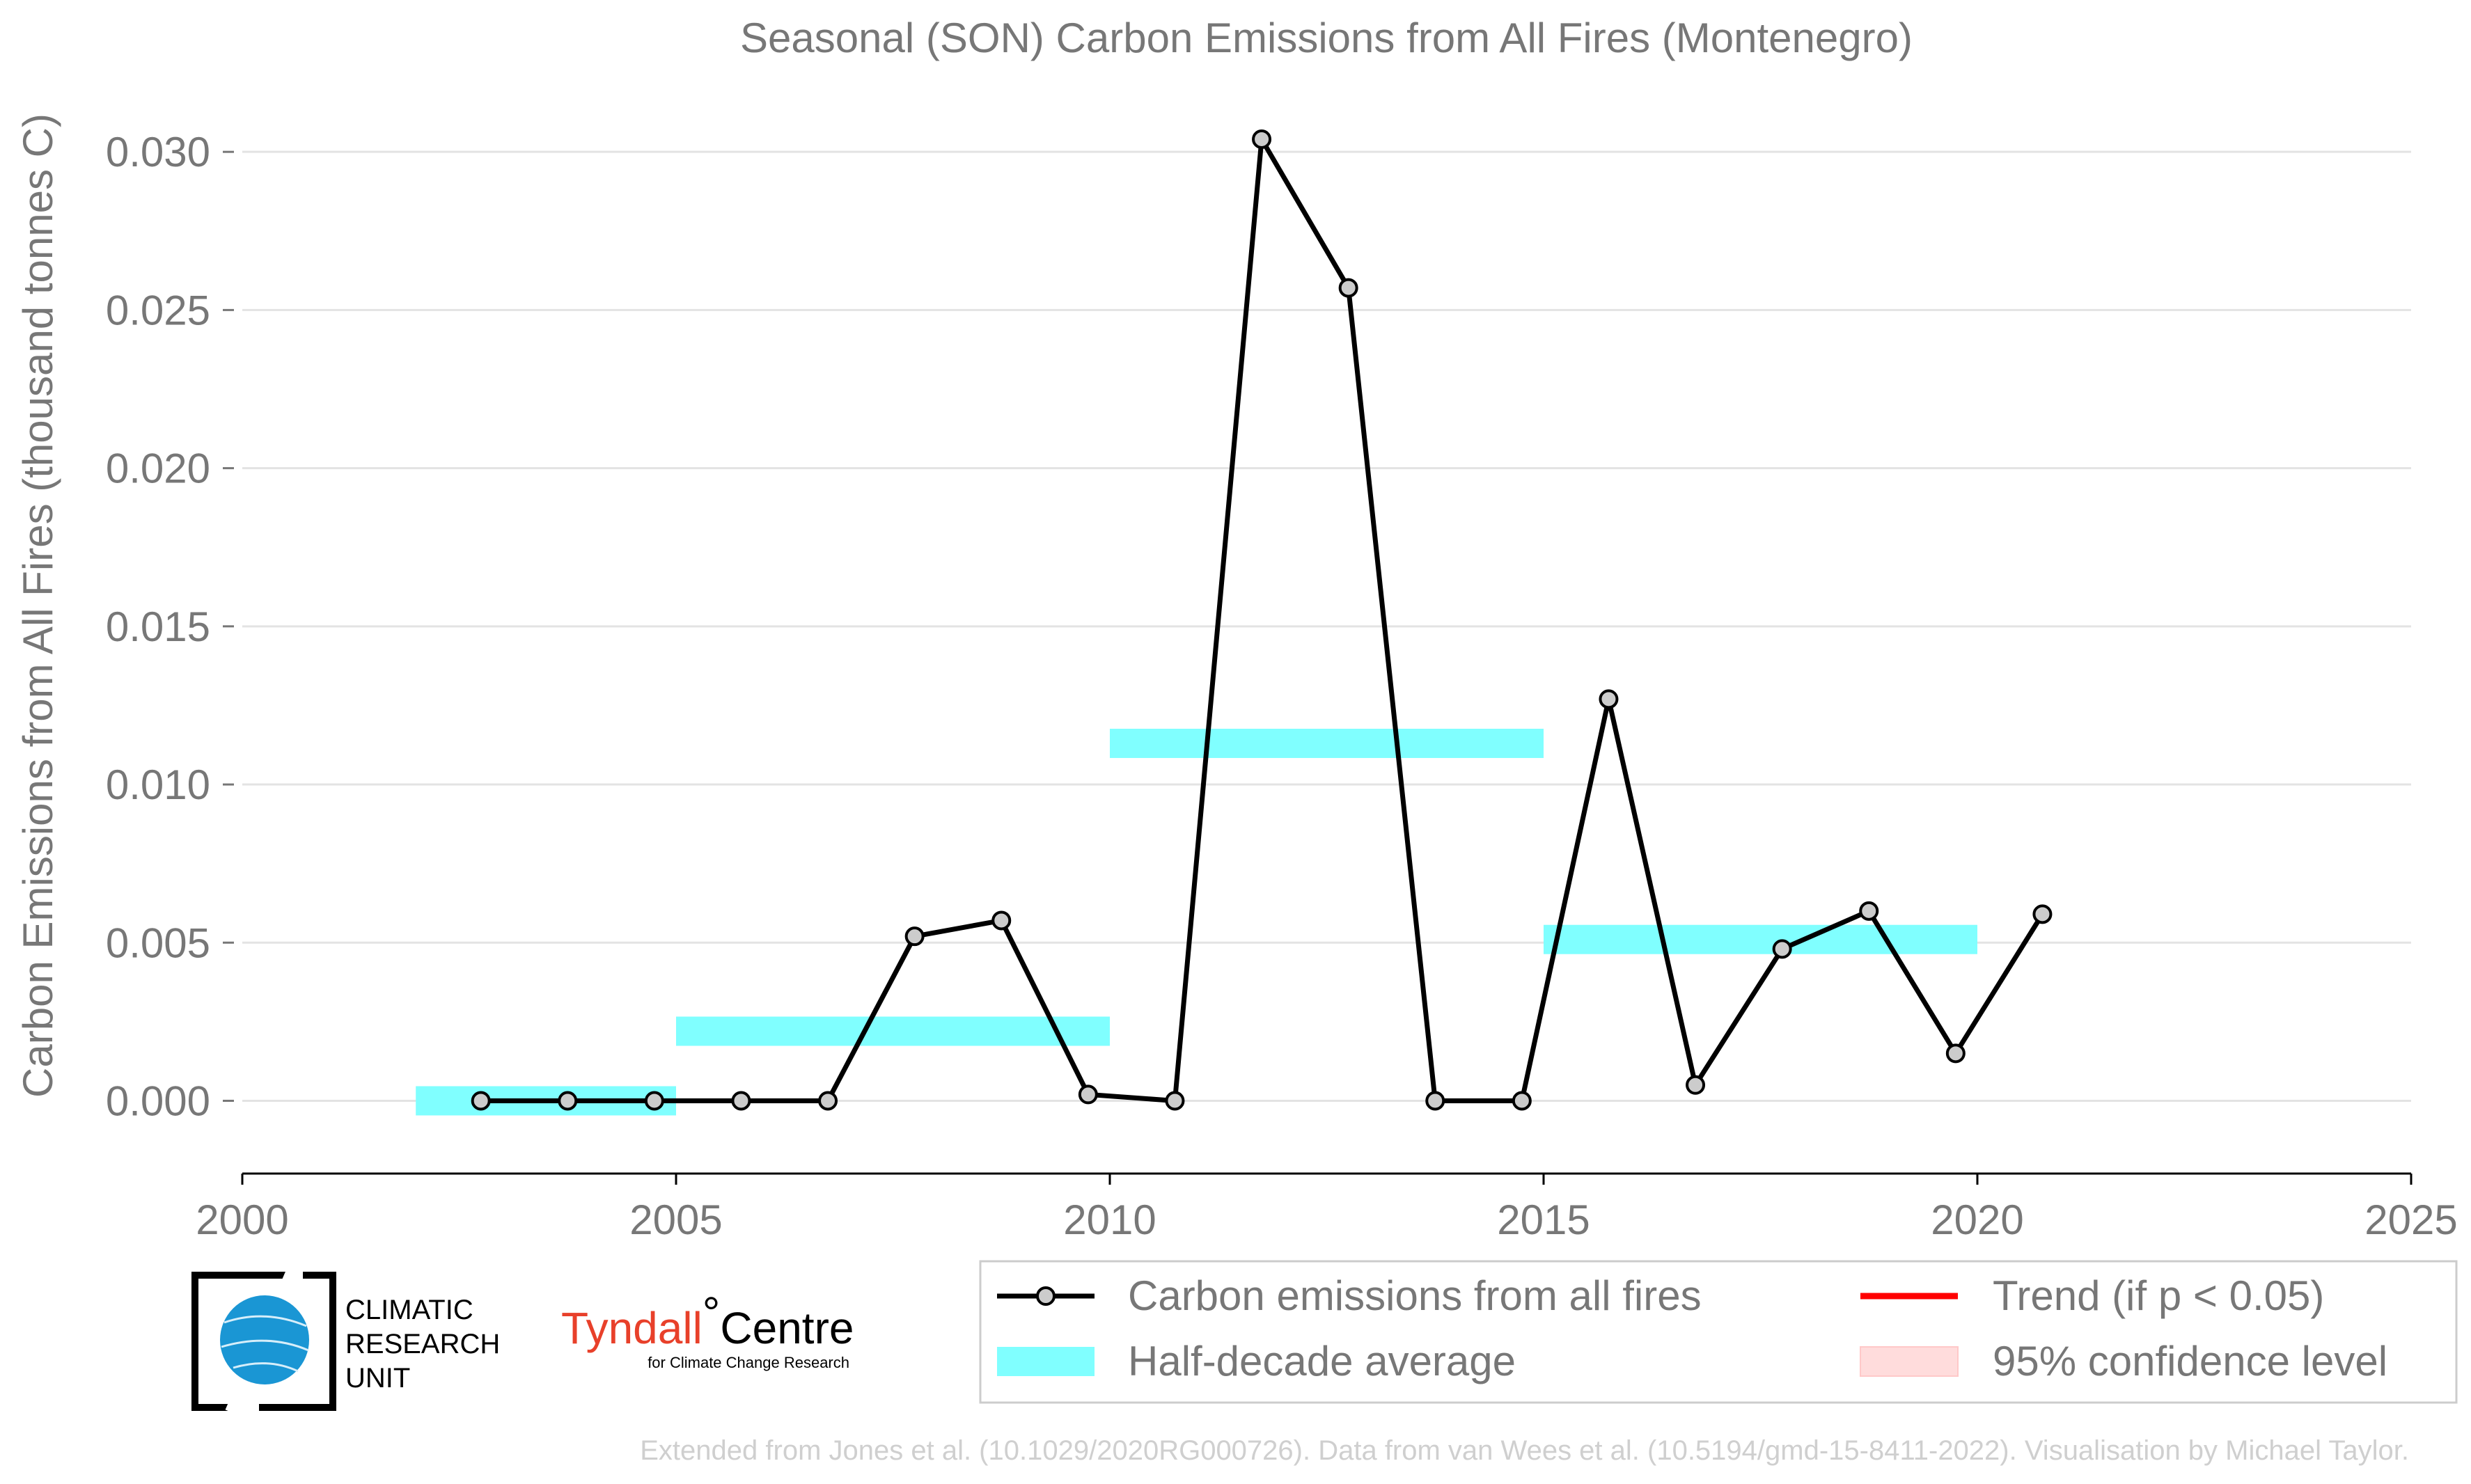 The image size is (2471, 1484). What do you see at coordinates (712, 1313) in the screenshot?
I see `tyndall-degree: °` at bounding box center [712, 1313].